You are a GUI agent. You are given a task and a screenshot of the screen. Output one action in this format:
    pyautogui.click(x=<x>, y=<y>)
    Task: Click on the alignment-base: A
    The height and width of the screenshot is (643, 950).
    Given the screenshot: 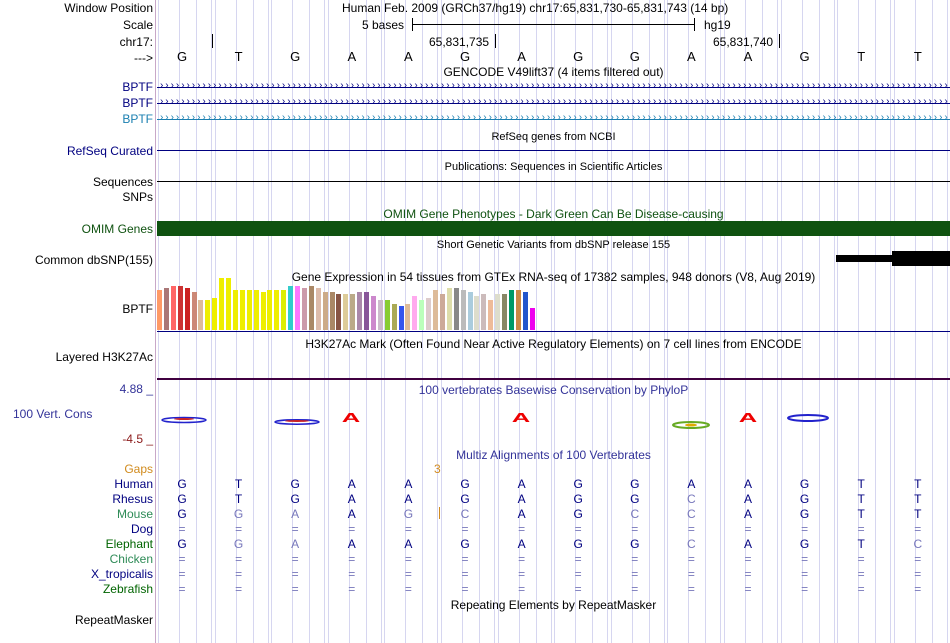 What is the action you would take?
    pyautogui.click(x=295, y=544)
    